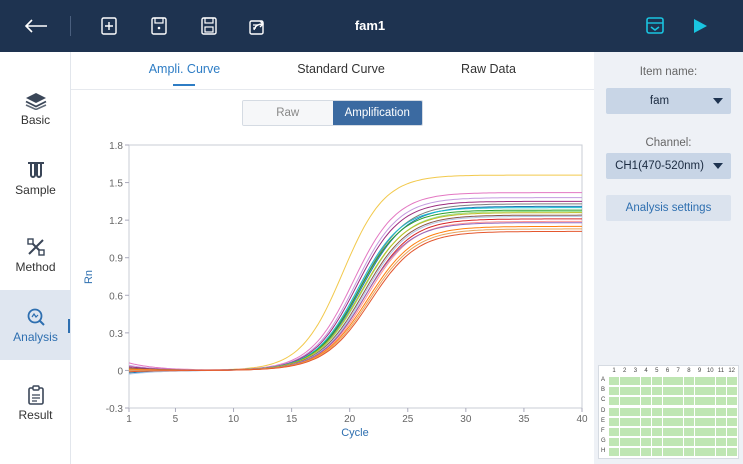 Image resolution: width=743 pixels, height=464 pixels. What do you see at coordinates (668, 208) in the screenshot?
I see `analysis-settings-button: Analysis settings` at bounding box center [668, 208].